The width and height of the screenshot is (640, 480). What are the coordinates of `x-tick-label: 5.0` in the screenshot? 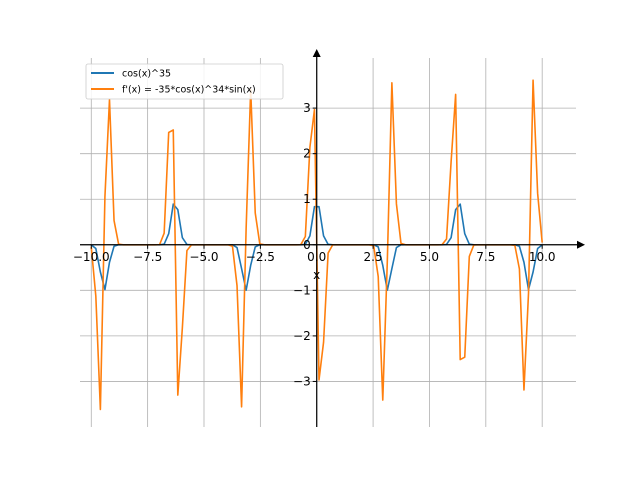 It's located at (429, 257).